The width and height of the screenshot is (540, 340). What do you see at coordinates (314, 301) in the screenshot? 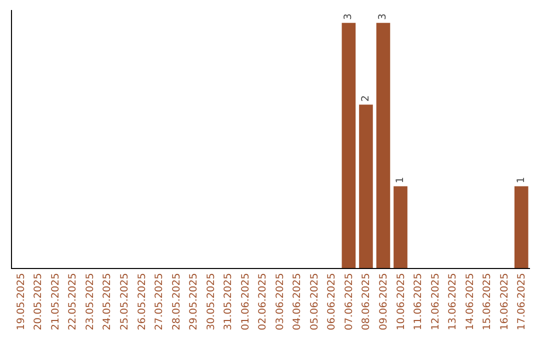
I see `x-tick-label: 05.06.2025` at bounding box center [314, 301].